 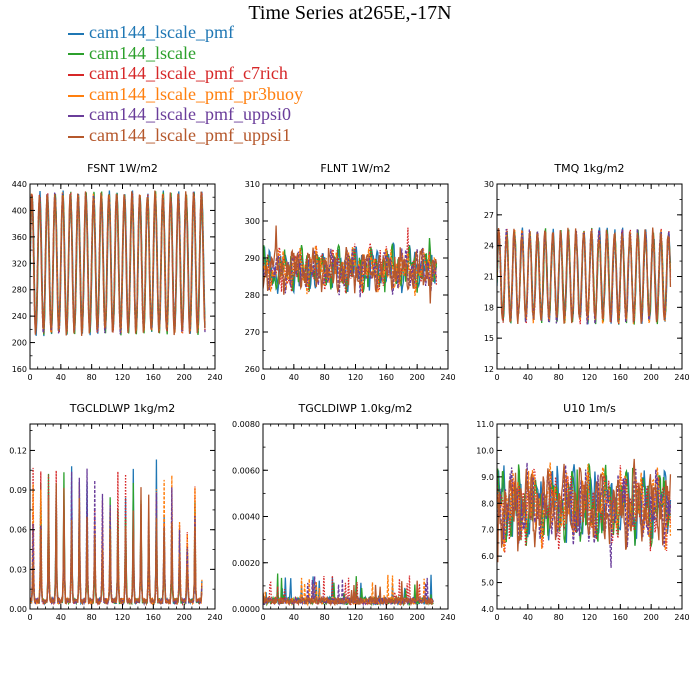 I want to click on y-tick-label: 0.0000, so click(x=246, y=609).